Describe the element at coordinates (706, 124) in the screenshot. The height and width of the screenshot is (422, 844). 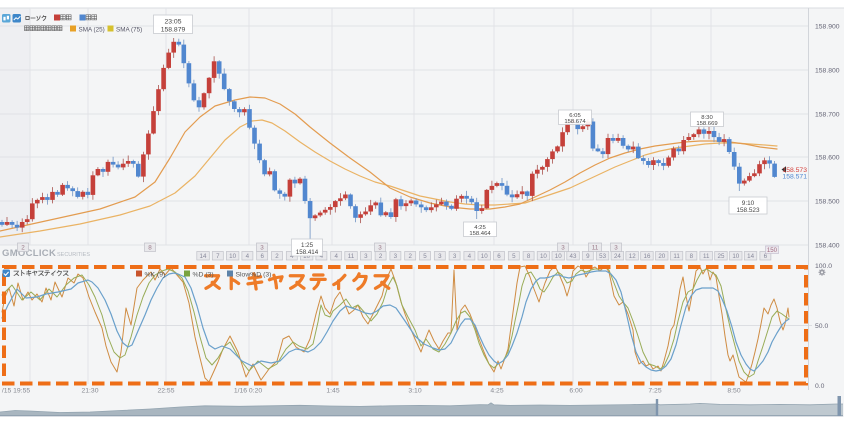
I see `svg-text: 158.669` at that location.